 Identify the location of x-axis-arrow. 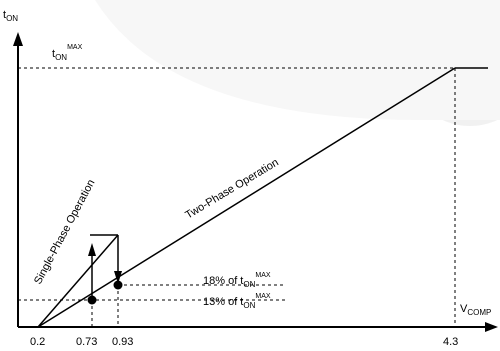
(491, 327).